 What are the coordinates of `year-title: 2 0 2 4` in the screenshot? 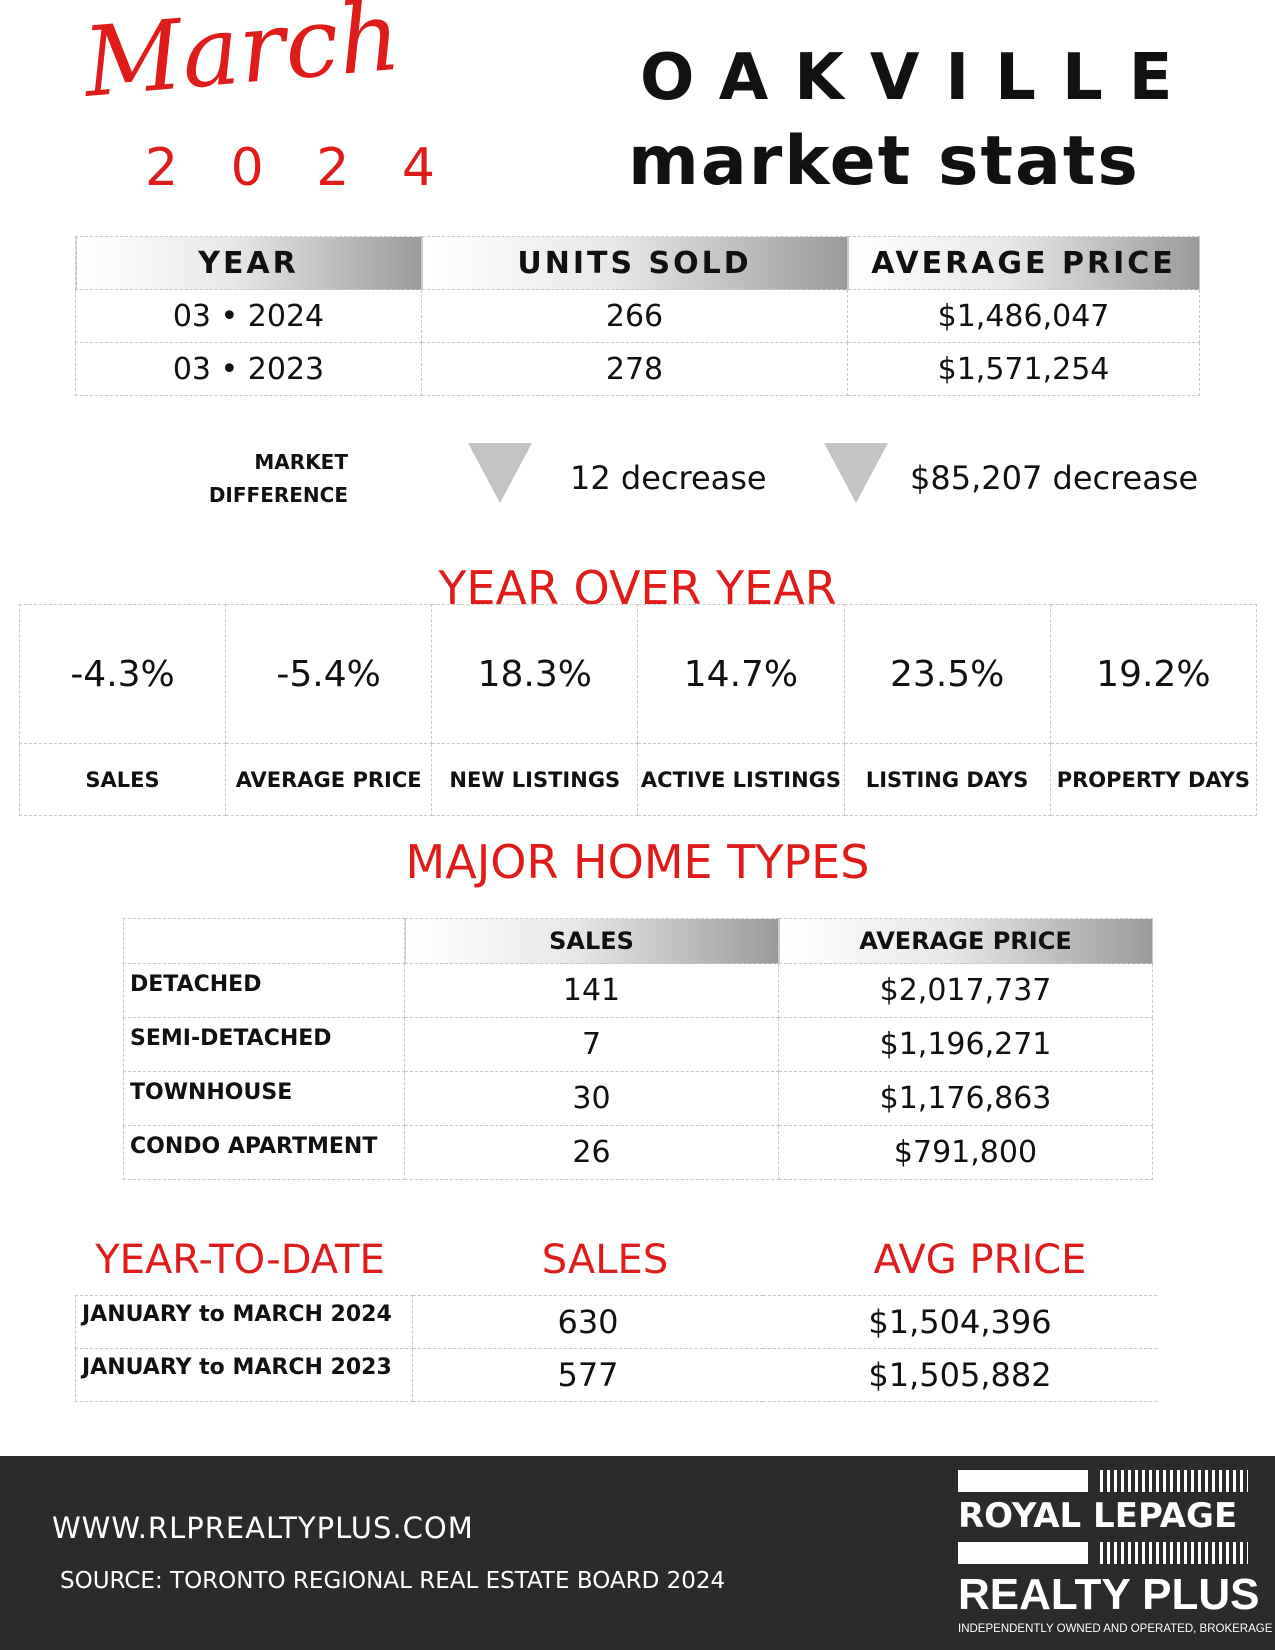 It's located at (299, 168).